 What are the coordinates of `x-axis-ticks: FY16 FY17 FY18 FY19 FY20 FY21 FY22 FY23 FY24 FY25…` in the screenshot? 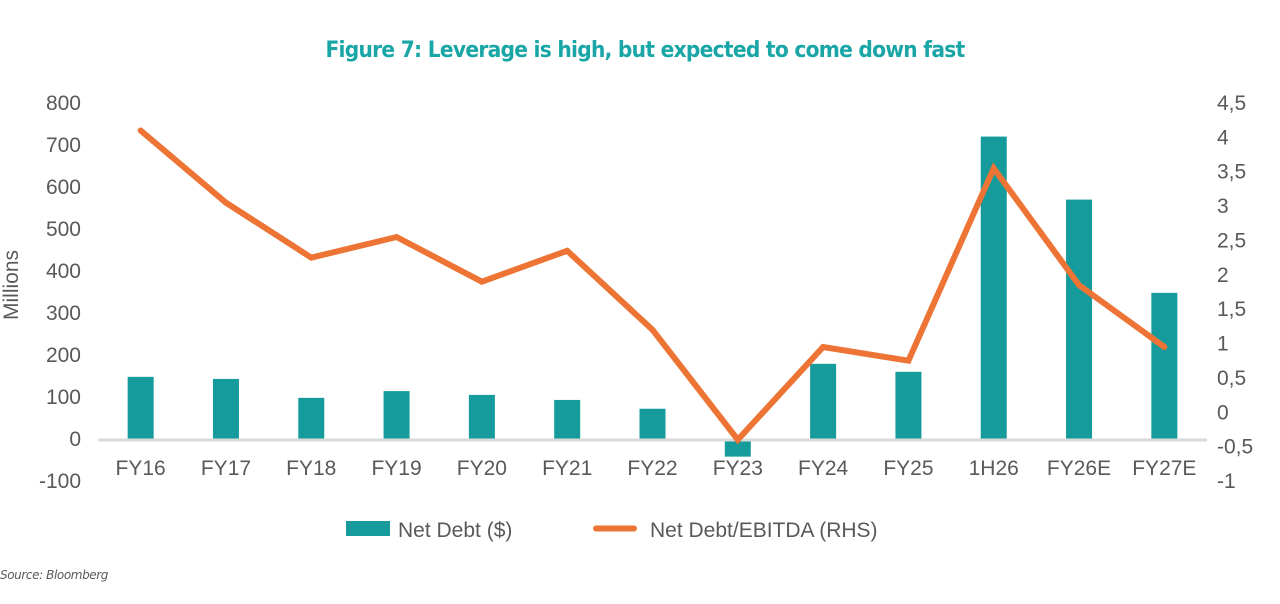 It's located at (656, 468).